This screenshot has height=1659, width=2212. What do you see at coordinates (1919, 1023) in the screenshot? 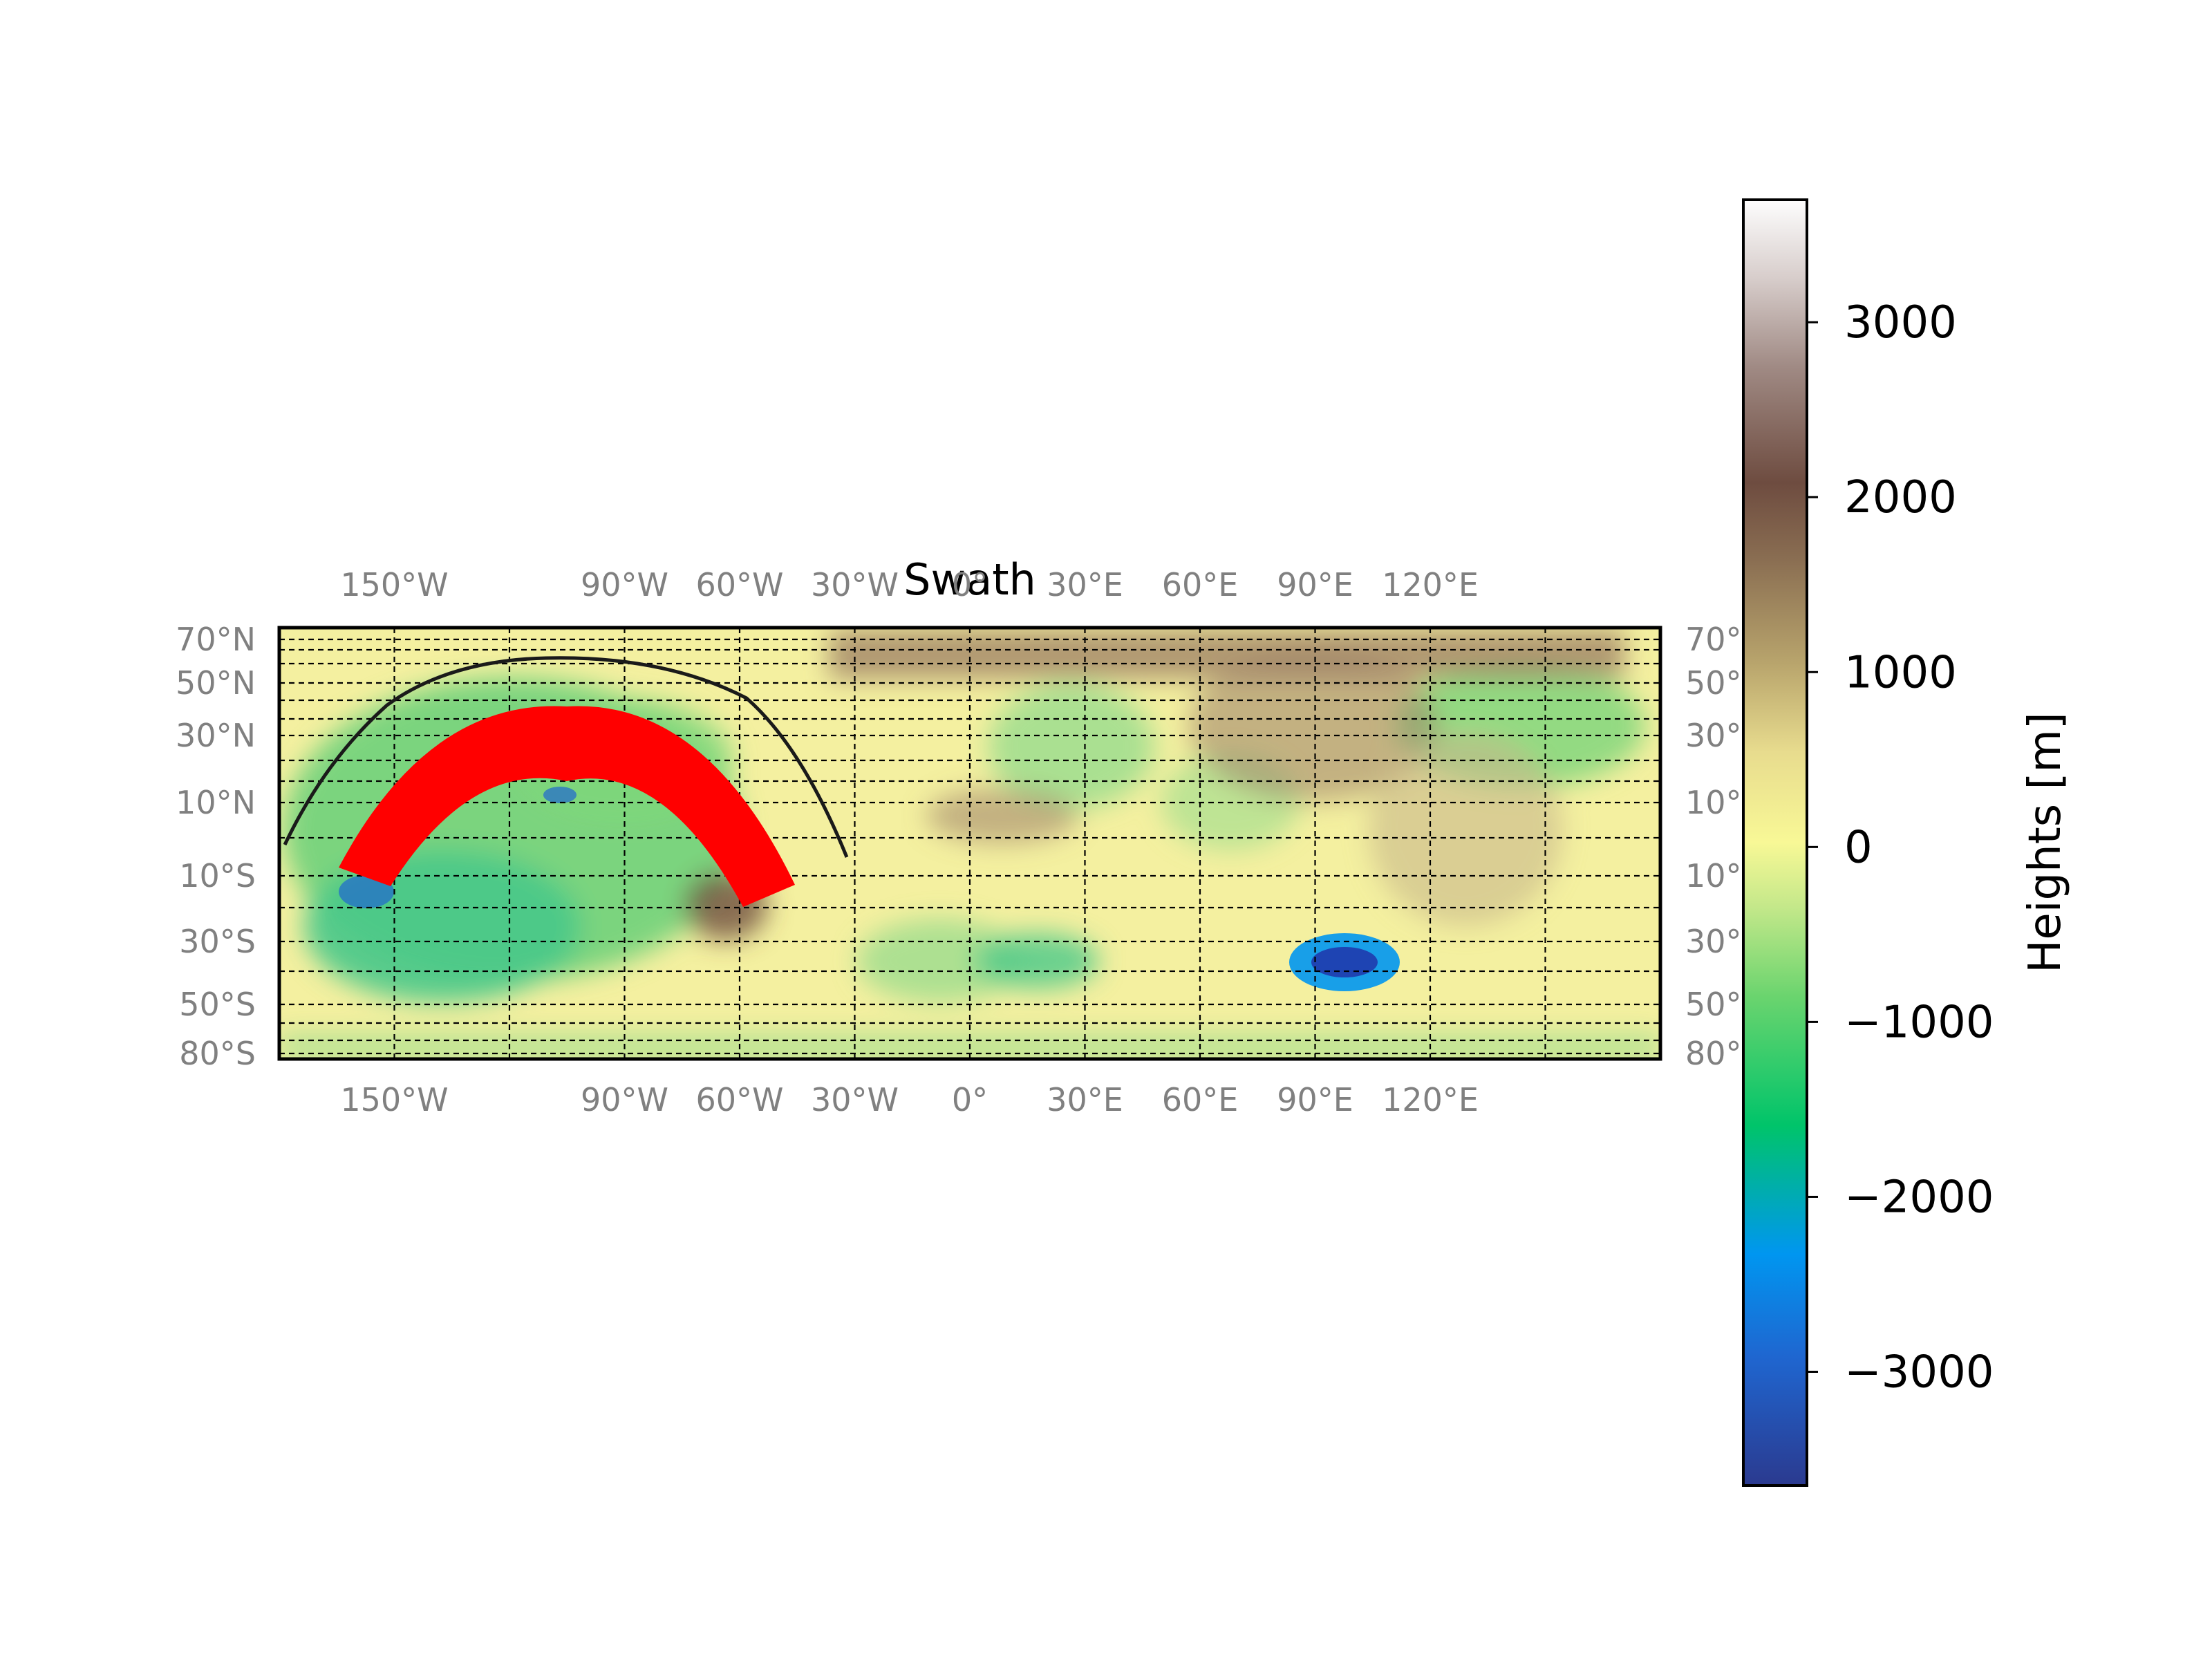
I see `colorbar-tick-label: −1000` at bounding box center [1919, 1023].